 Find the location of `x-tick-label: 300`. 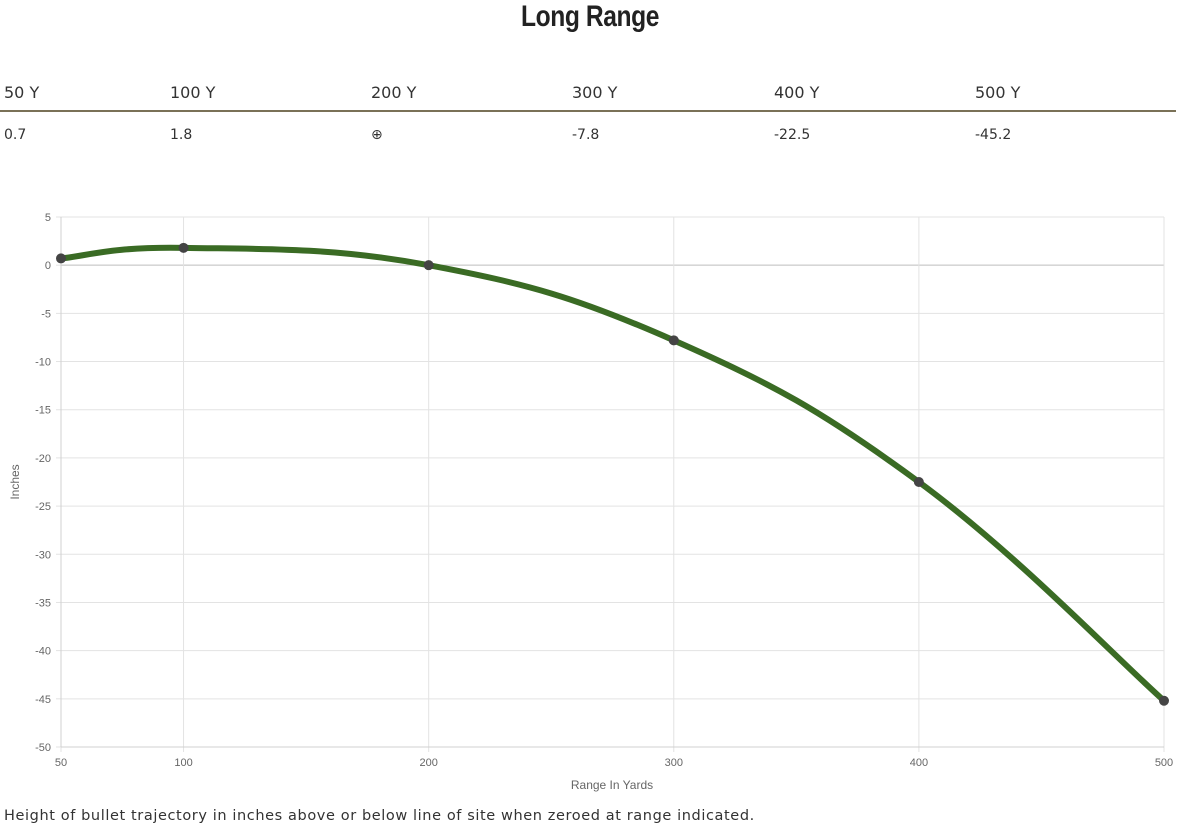

x-tick-label: 300 is located at coordinates (674, 763).